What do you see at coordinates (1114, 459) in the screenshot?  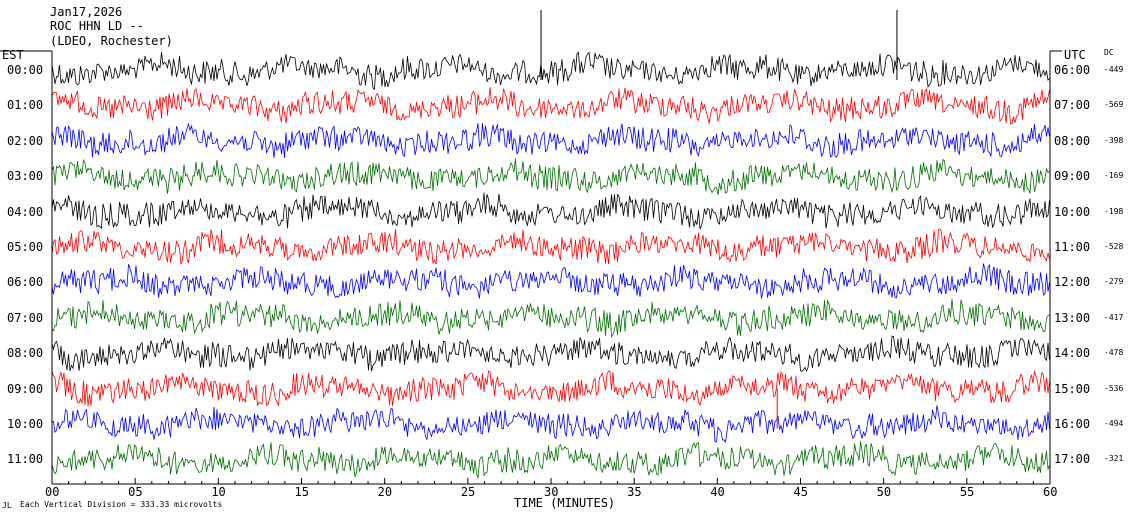 I see `dc-offset-label: -321` at bounding box center [1114, 459].